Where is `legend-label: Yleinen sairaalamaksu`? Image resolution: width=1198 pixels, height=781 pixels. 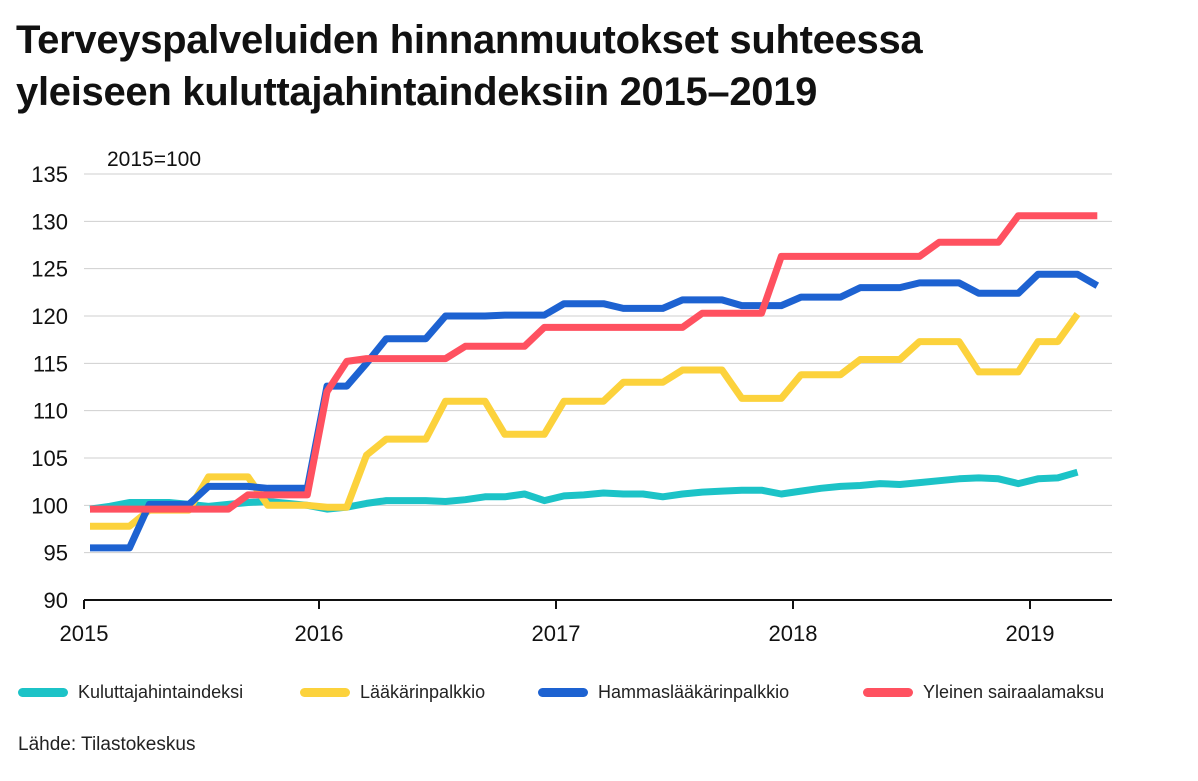
legend-label: Yleinen sairaalamaksu is located at coordinates (1014, 691).